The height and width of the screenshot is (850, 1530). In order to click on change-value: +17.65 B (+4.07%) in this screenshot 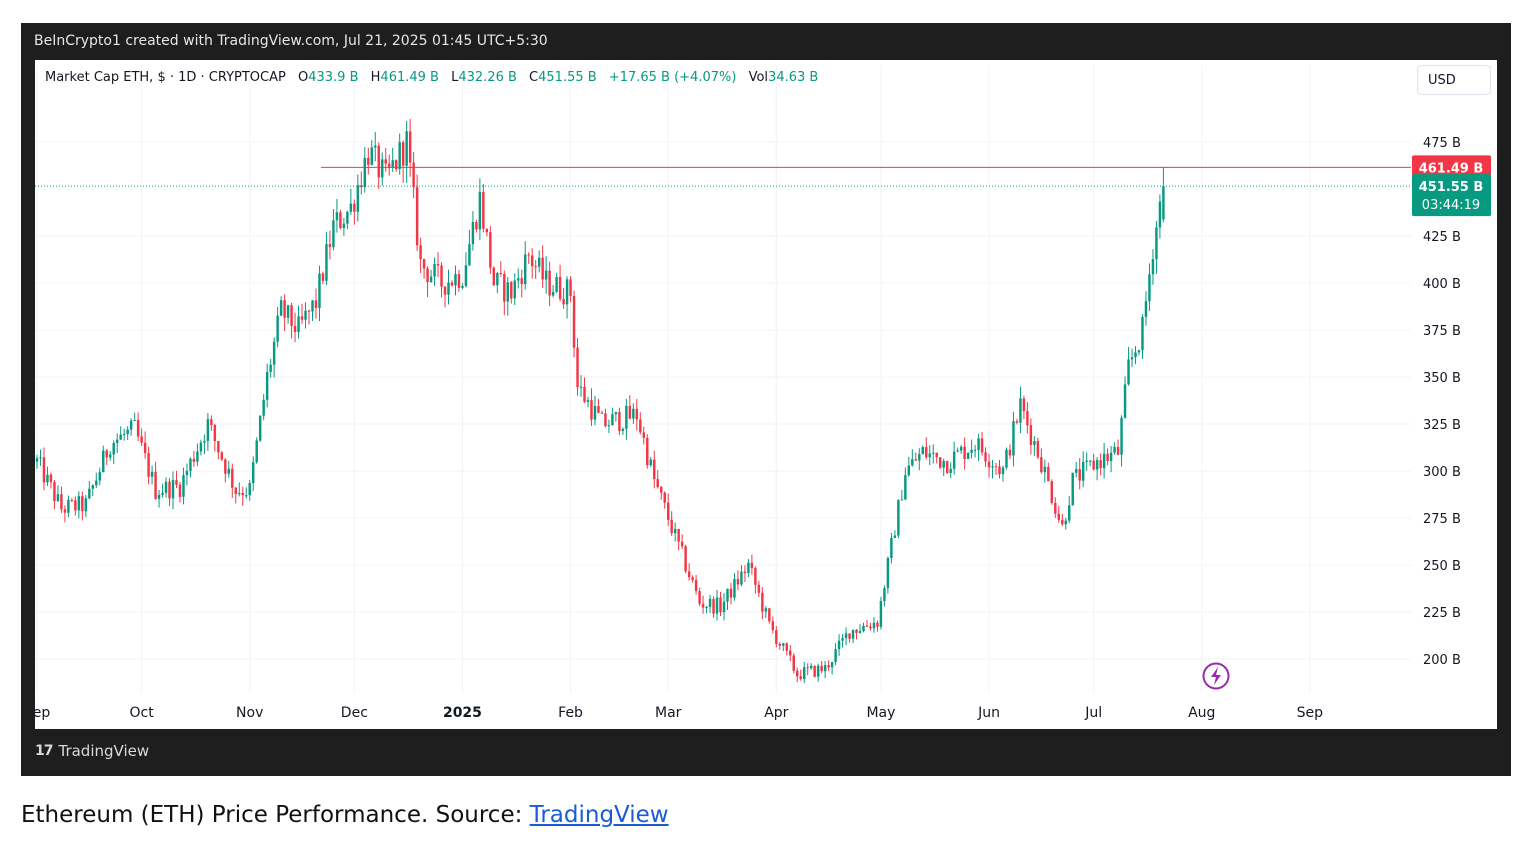, I will do `click(672, 77)`.